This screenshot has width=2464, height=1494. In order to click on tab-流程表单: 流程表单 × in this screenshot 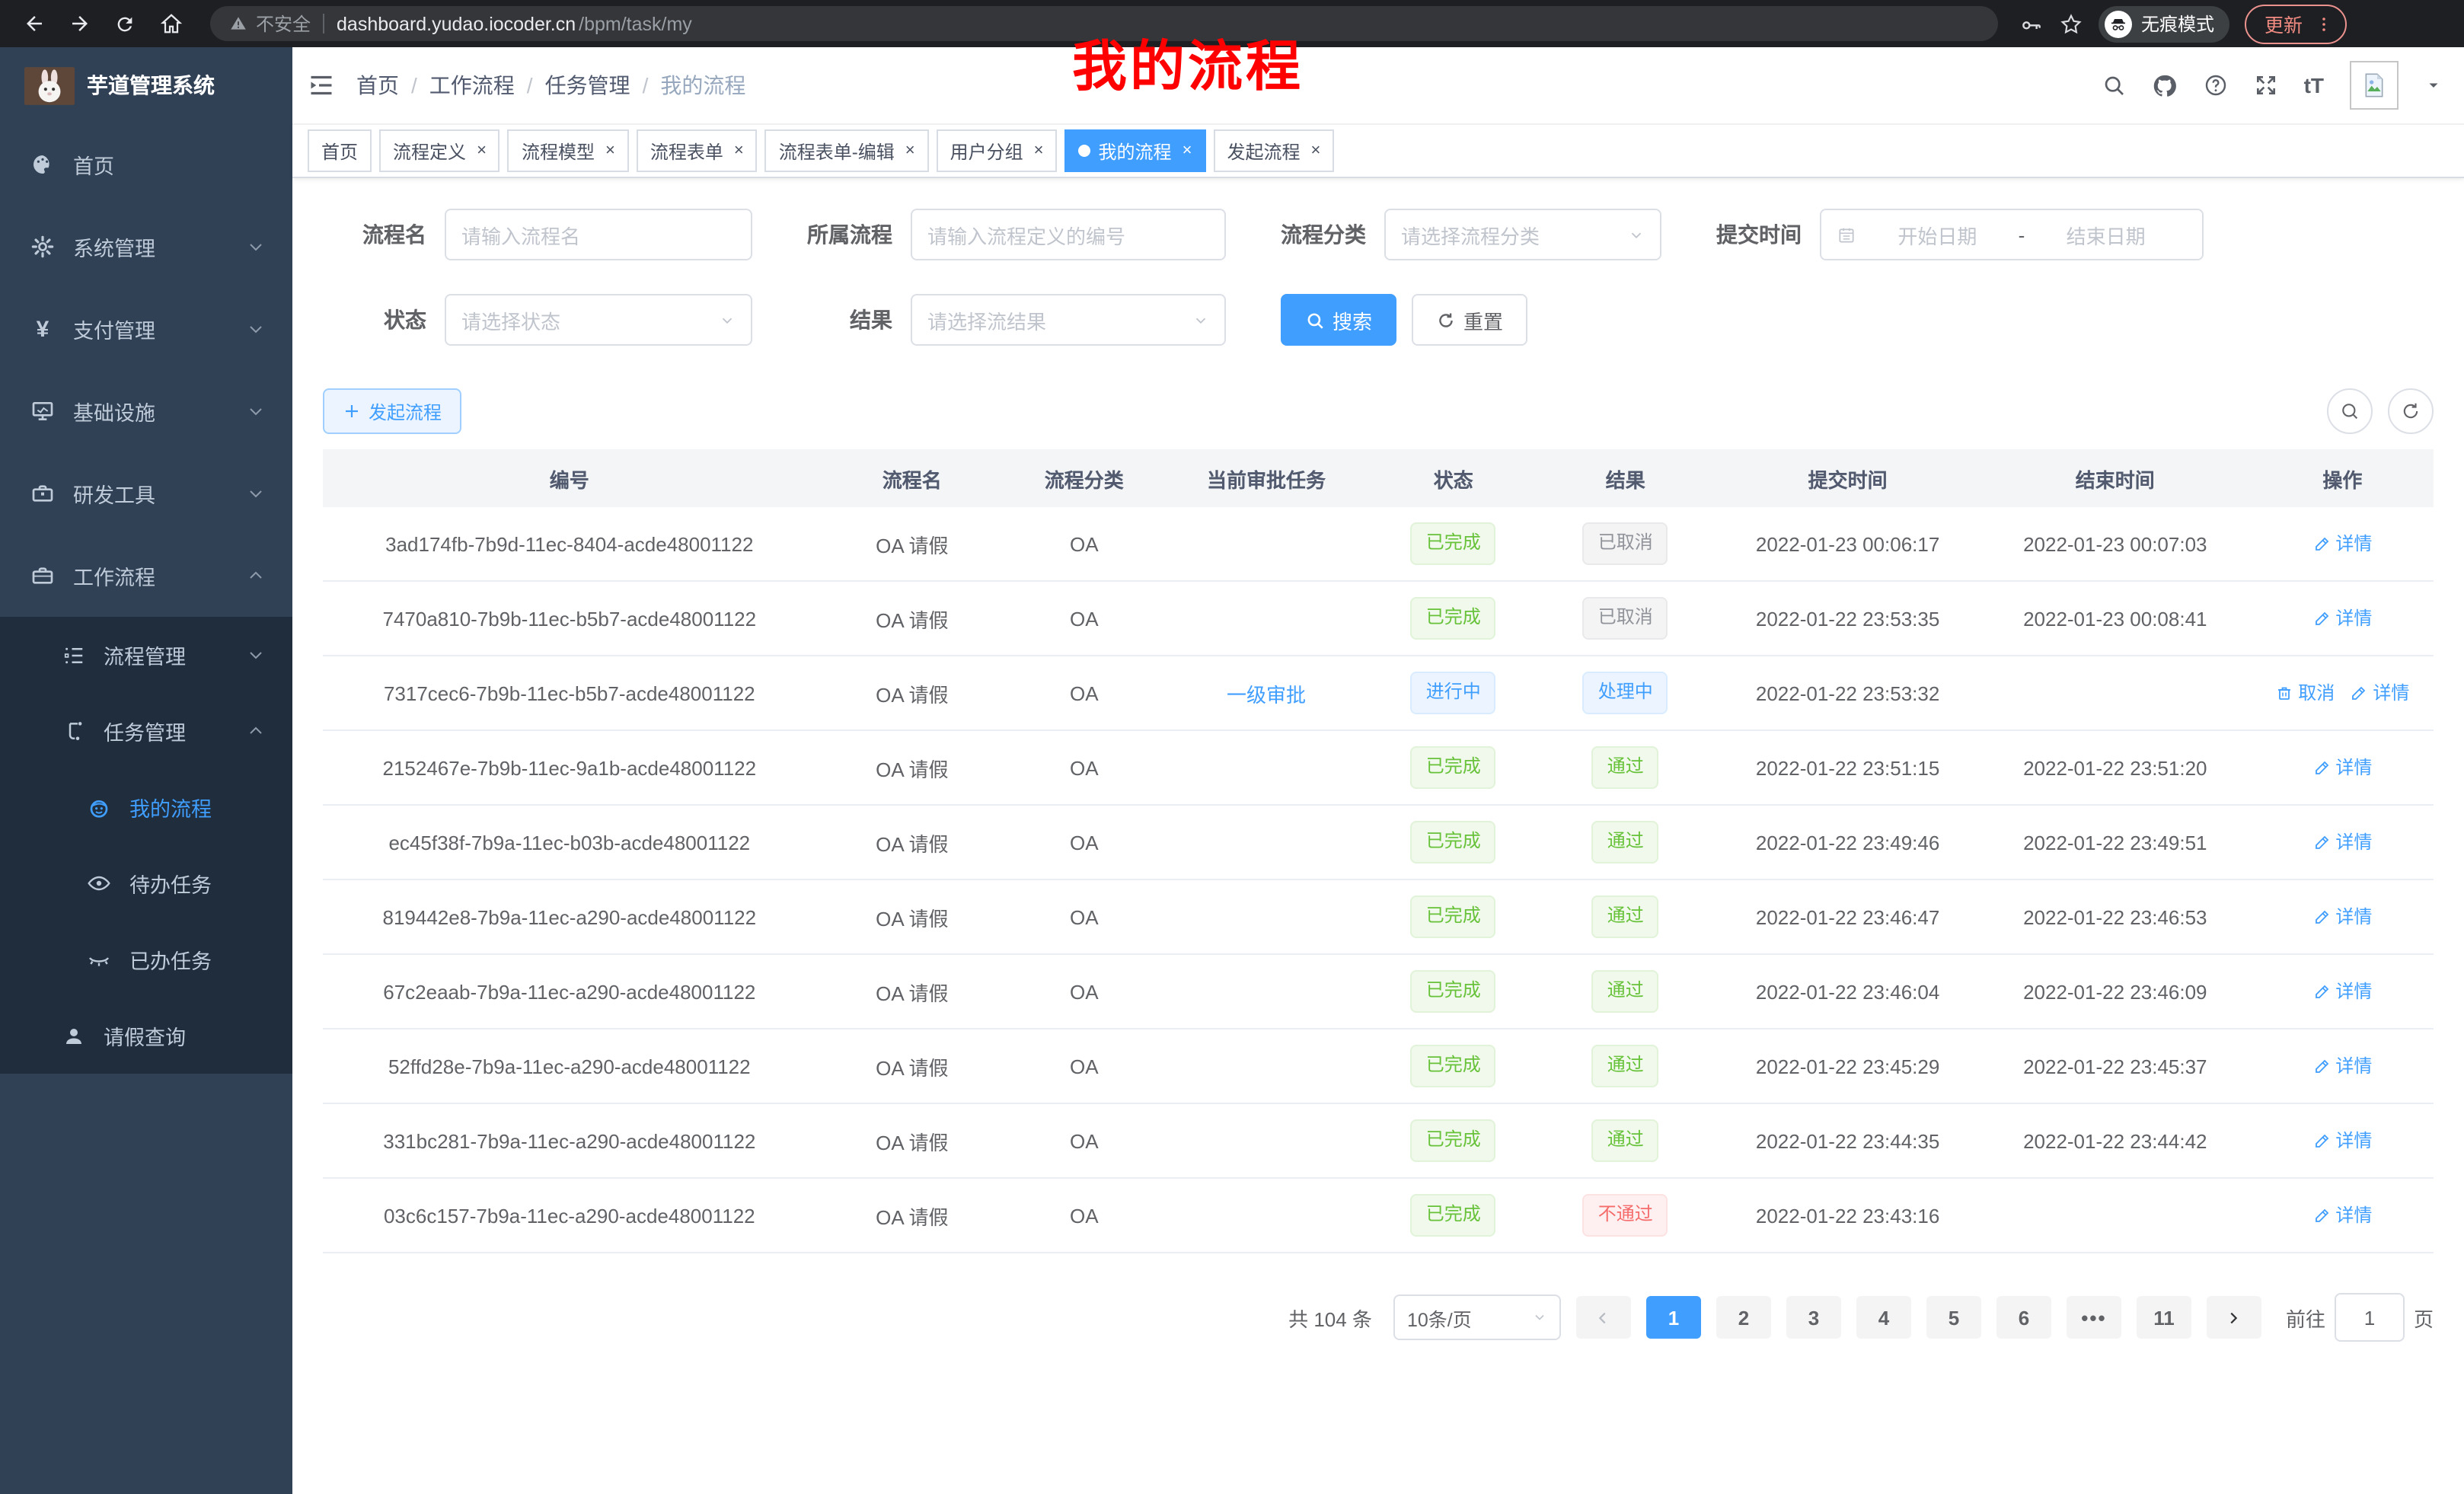, I will do `click(697, 150)`.